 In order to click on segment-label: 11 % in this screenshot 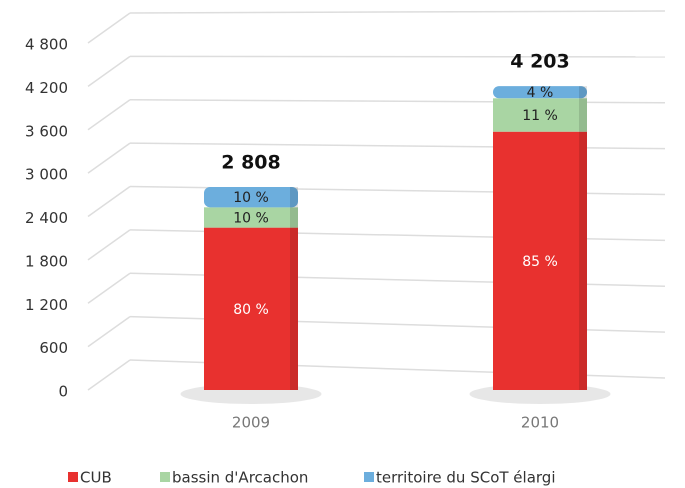, I will do `click(540, 116)`.